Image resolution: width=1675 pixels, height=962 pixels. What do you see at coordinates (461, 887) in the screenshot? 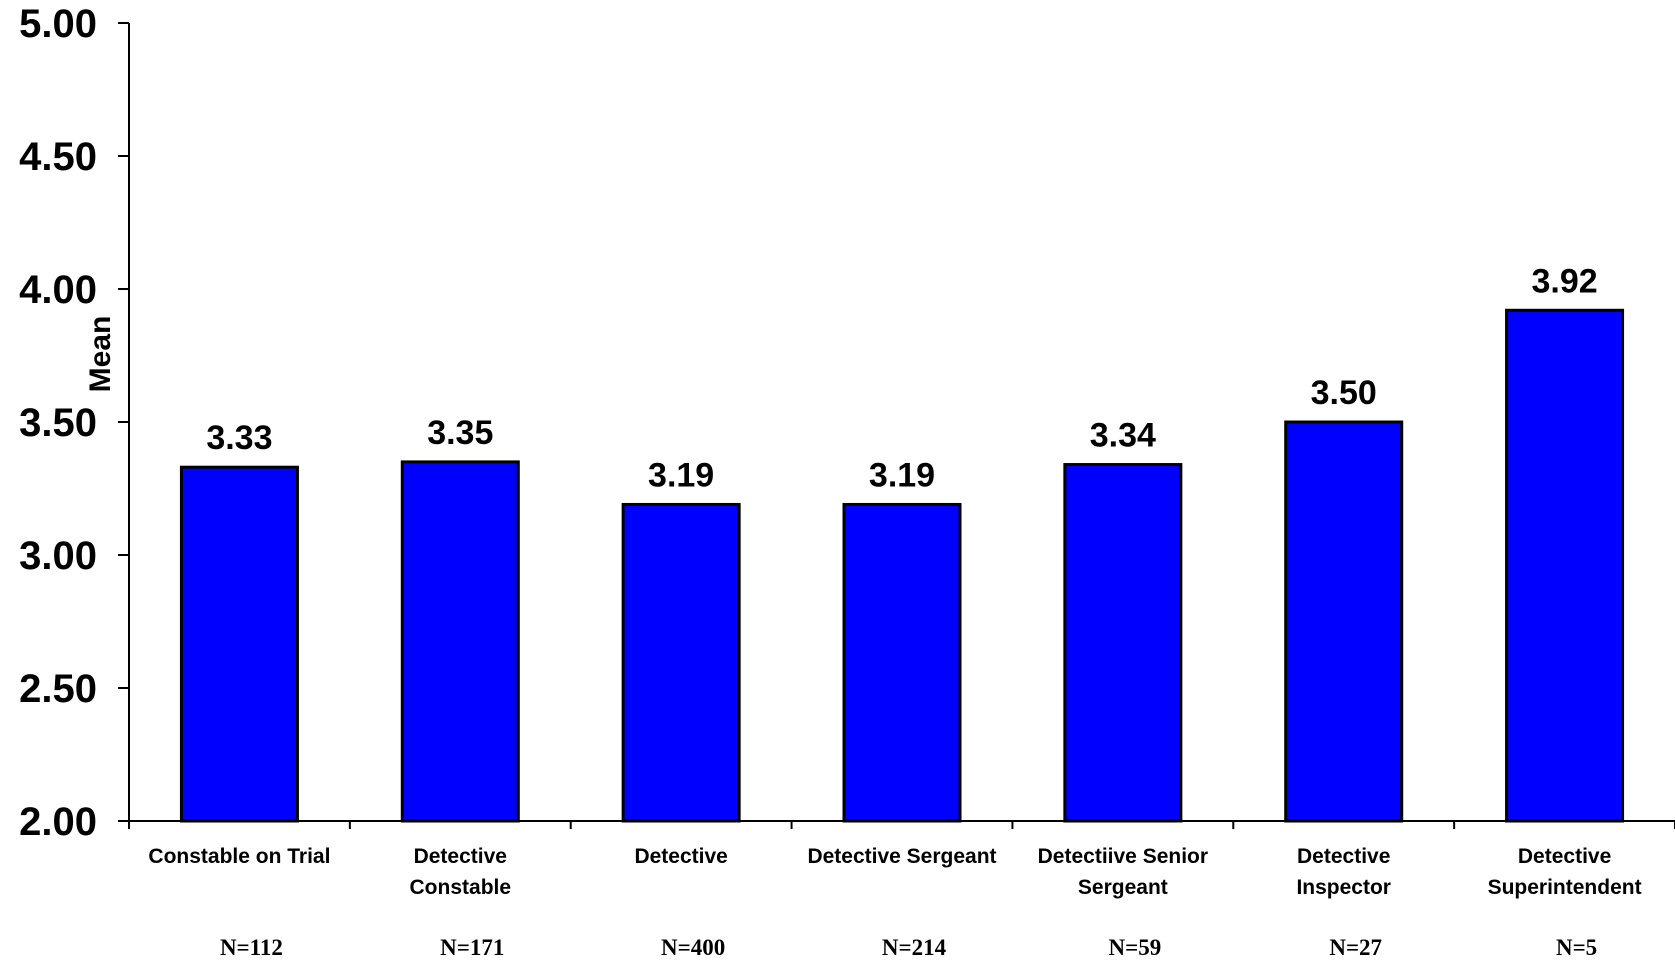
I see `category-label-2-line-2: Constable` at bounding box center [461, 887].